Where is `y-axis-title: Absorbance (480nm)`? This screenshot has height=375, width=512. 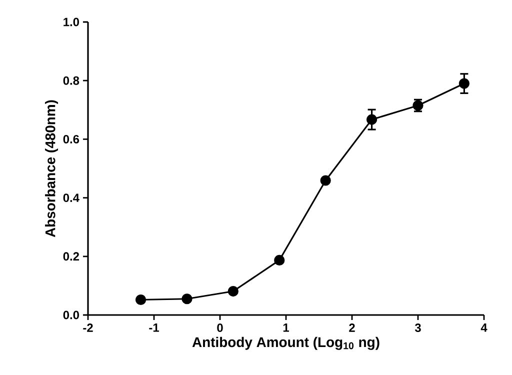
y-axis-title: Absorbance (480nm) is located at coordinates (51, 169).